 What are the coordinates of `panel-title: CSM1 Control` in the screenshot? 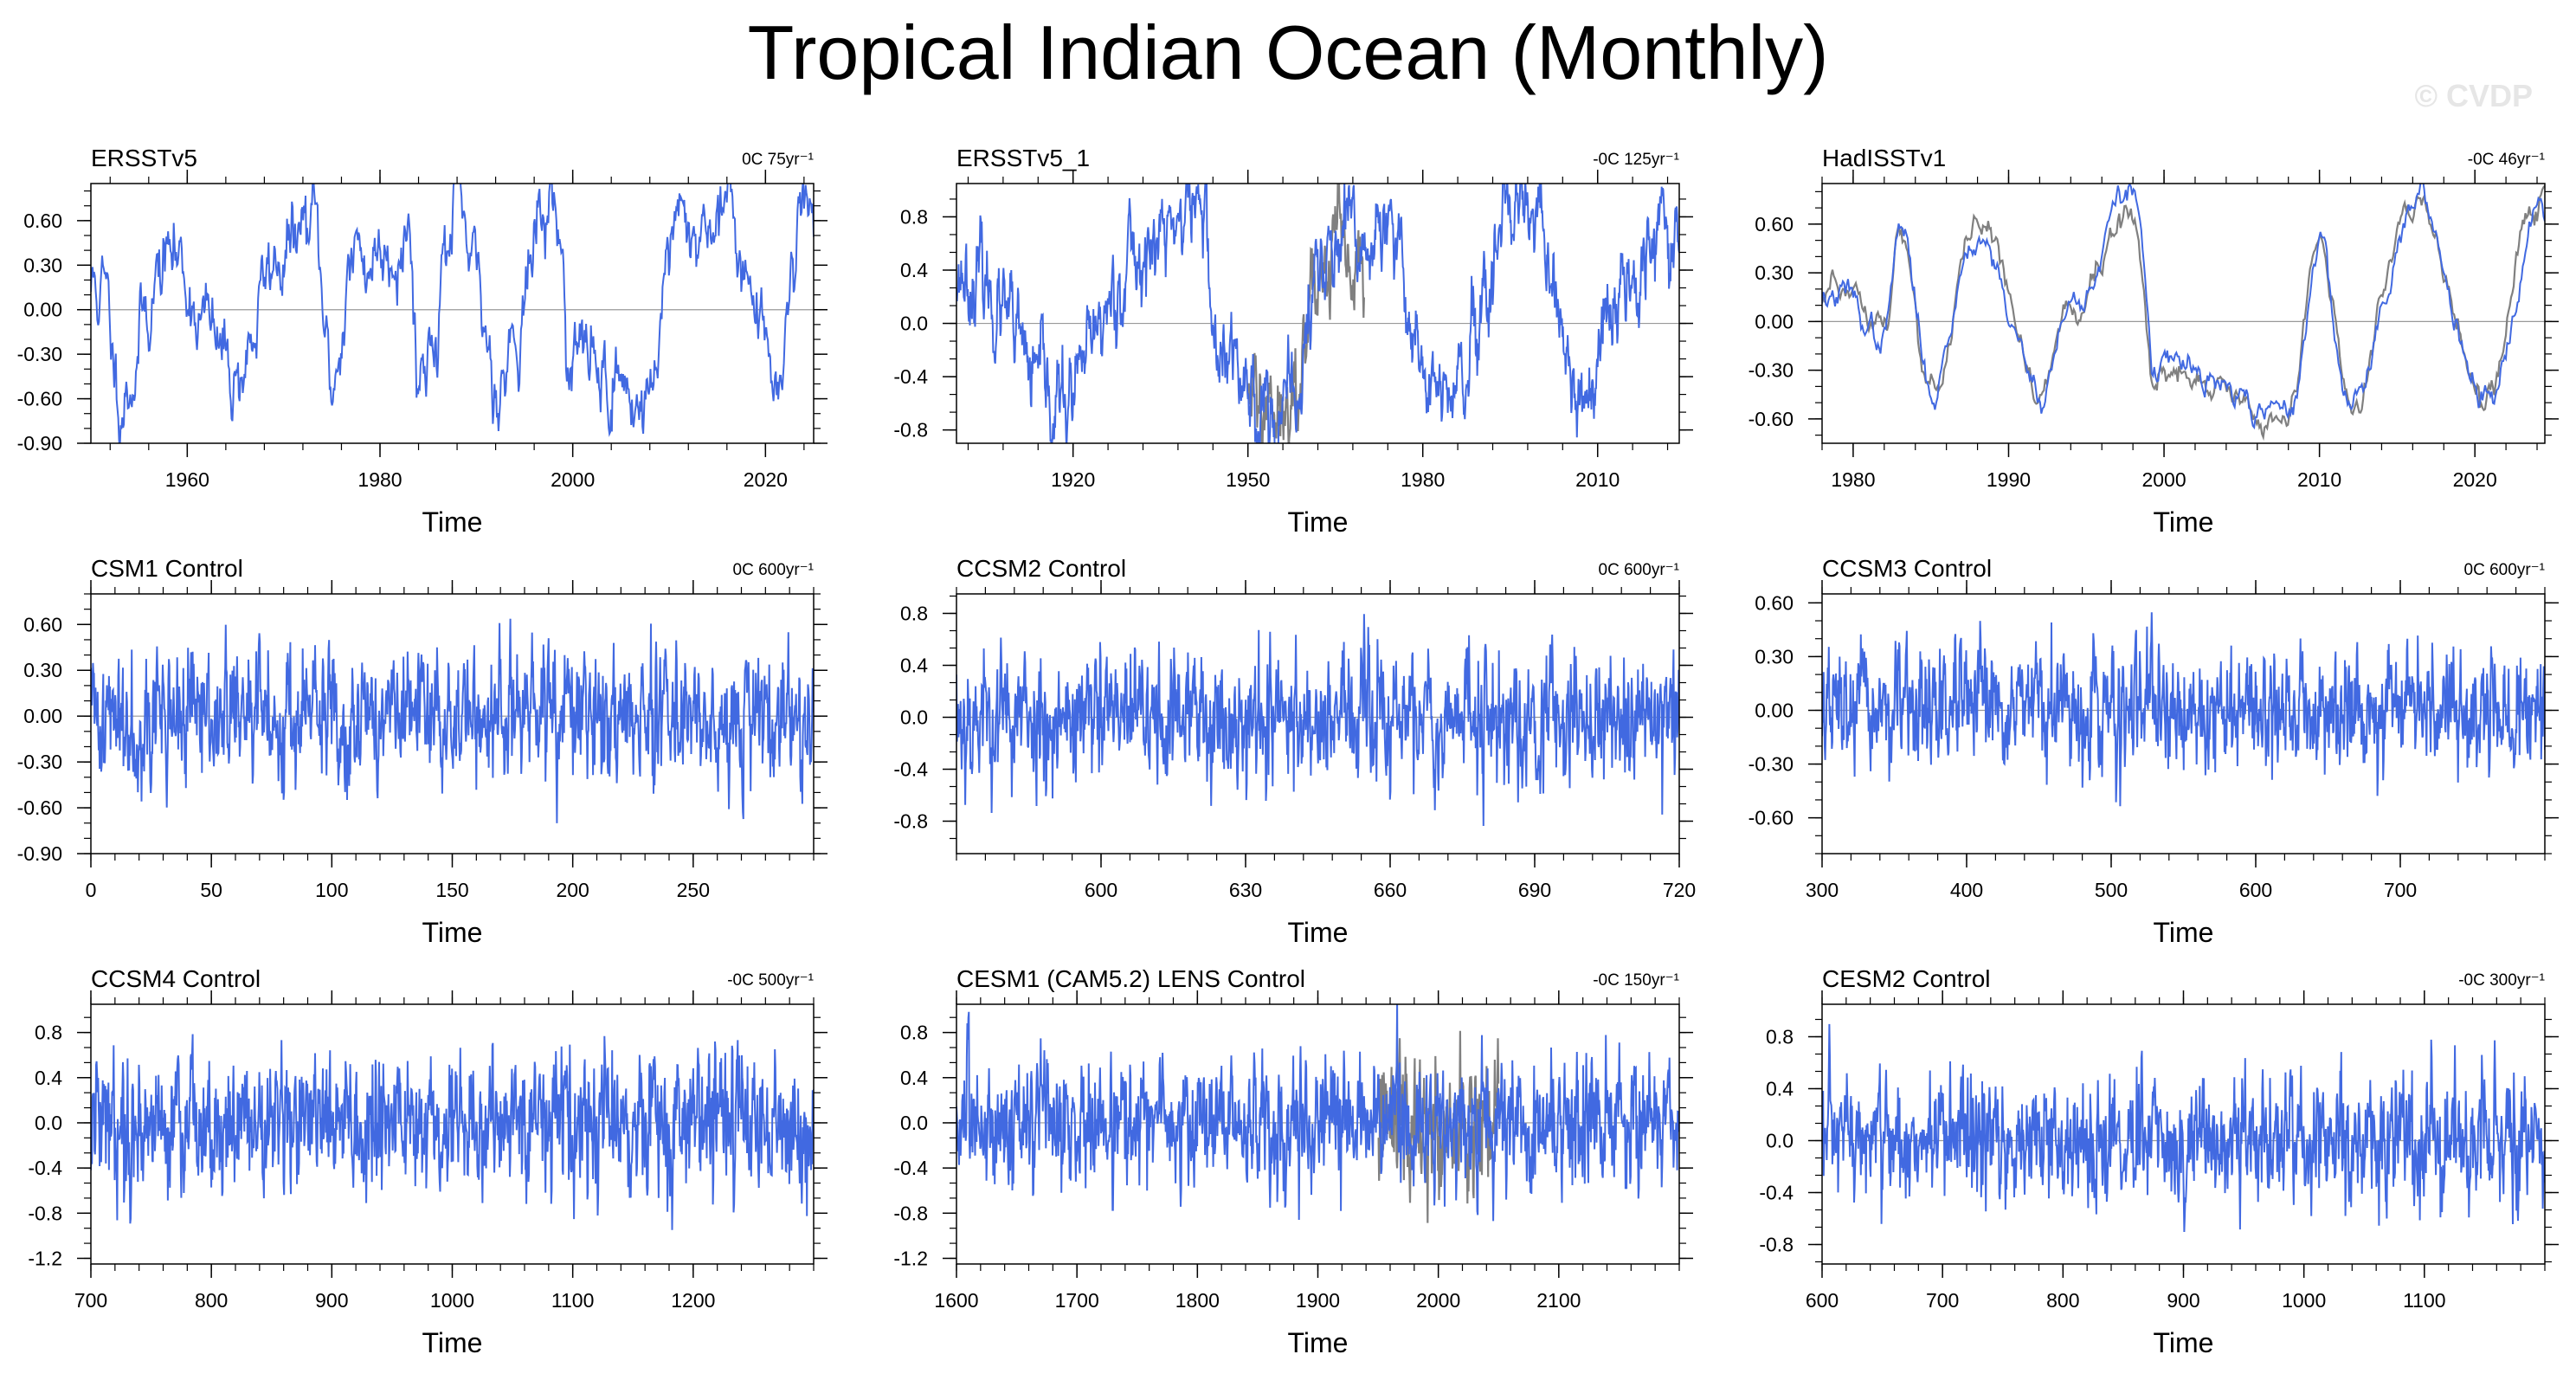 It's located at (167, 568).